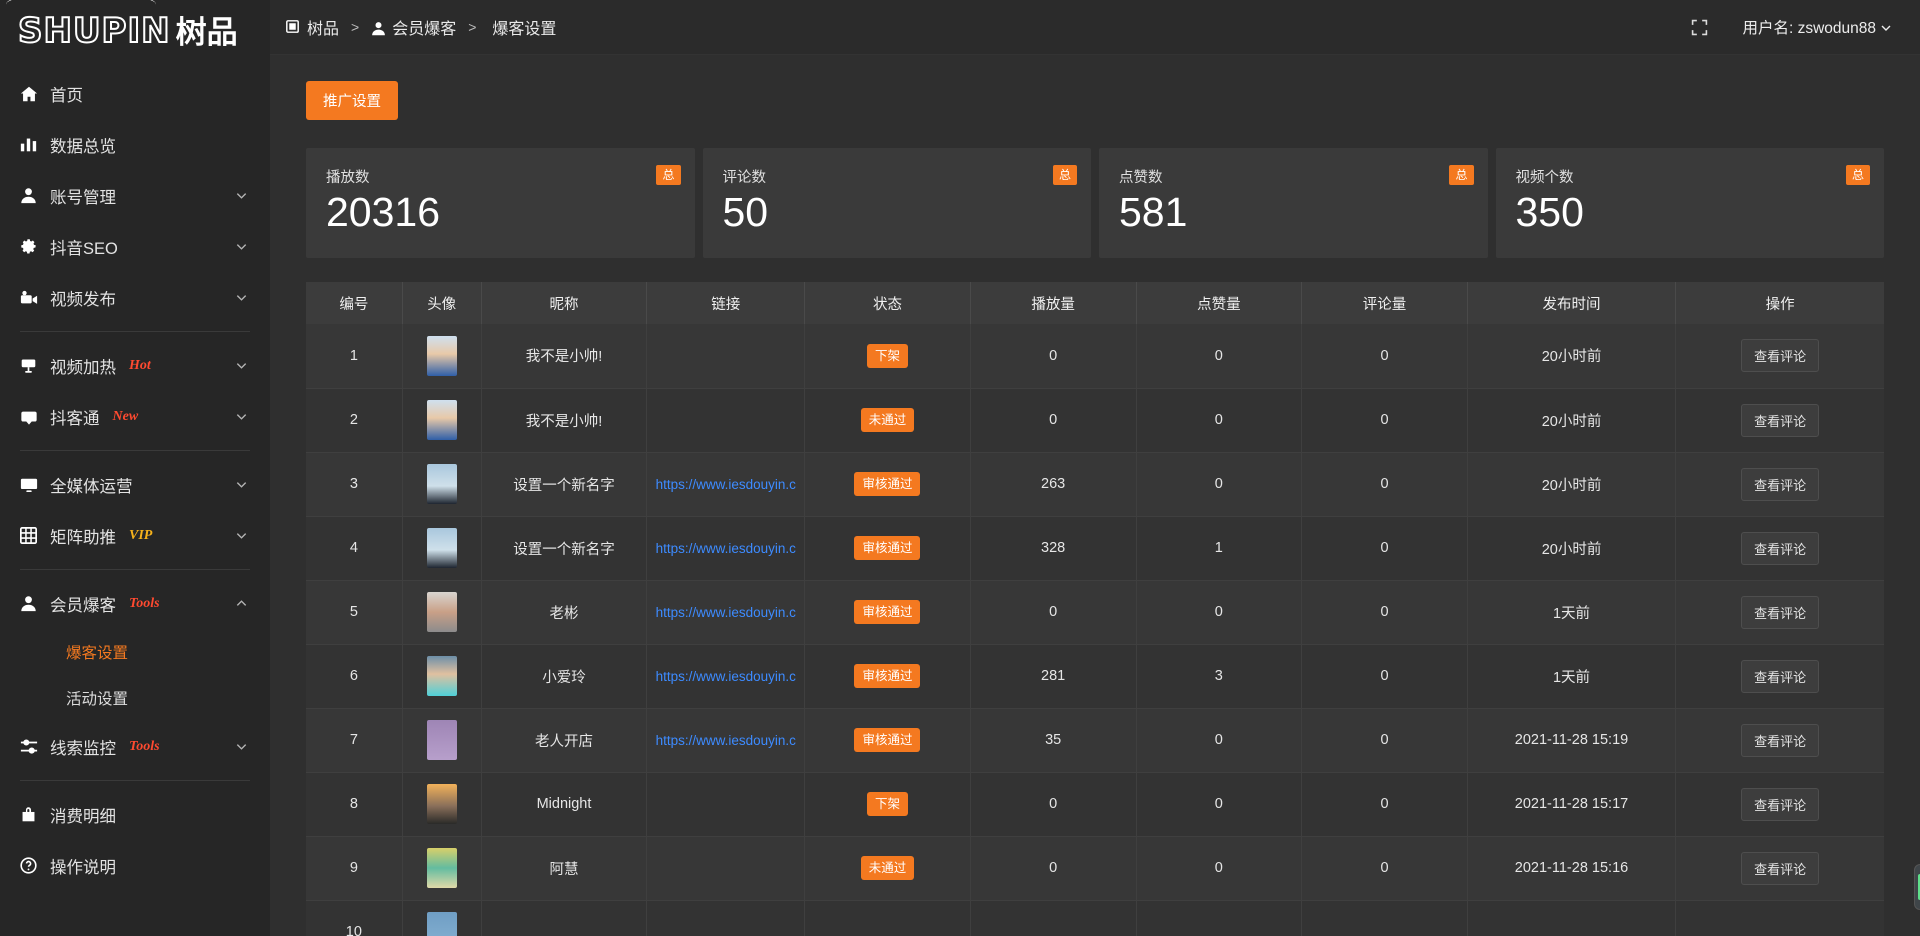 The height and width of the screenshot is (936, 1920). Describe the element at coordinates (83, 299) in the screenshot. I see `sidebar-item-label: 视频发布` at that location.